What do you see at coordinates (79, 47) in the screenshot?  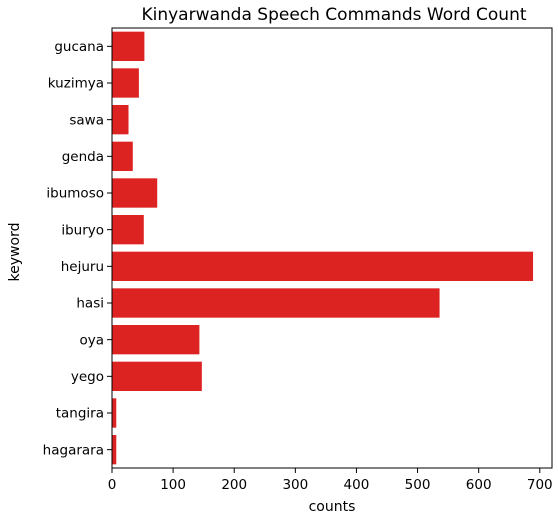 I see `y-tick-label: gucana` at bounding box center [79, 47].